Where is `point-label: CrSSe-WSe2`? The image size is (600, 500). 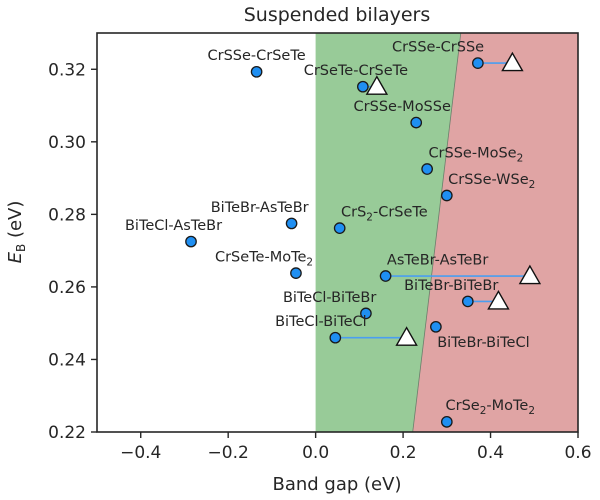 point-label: CrSSe-WSe2 is located at coordinates (491, 181).